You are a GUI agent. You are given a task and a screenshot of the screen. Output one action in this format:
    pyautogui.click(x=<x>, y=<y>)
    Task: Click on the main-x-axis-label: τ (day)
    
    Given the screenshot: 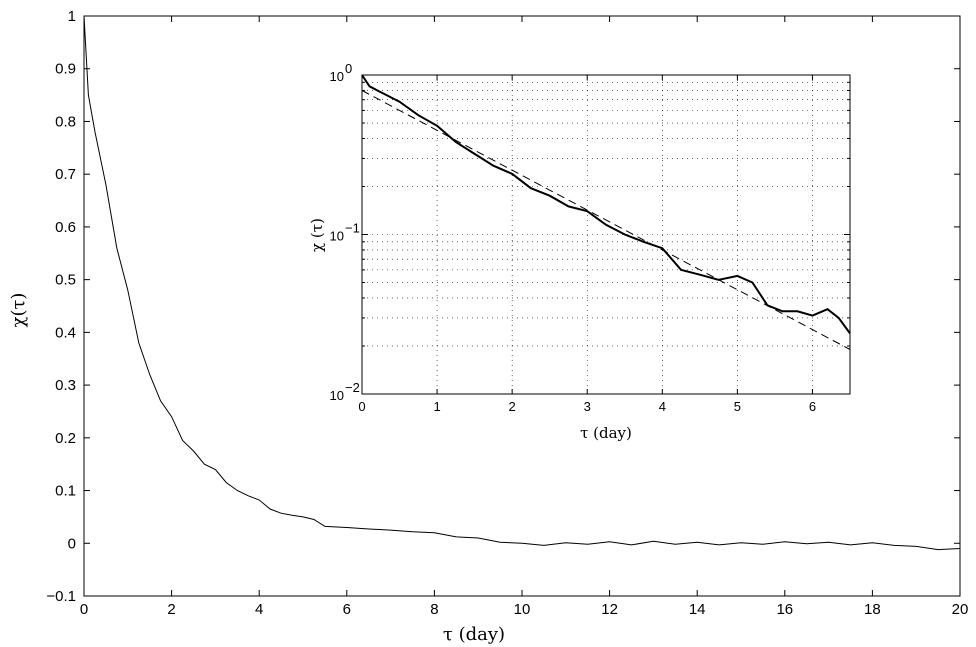 What is the action you would take?
    pyautogui.click(x=474, y=634)
    